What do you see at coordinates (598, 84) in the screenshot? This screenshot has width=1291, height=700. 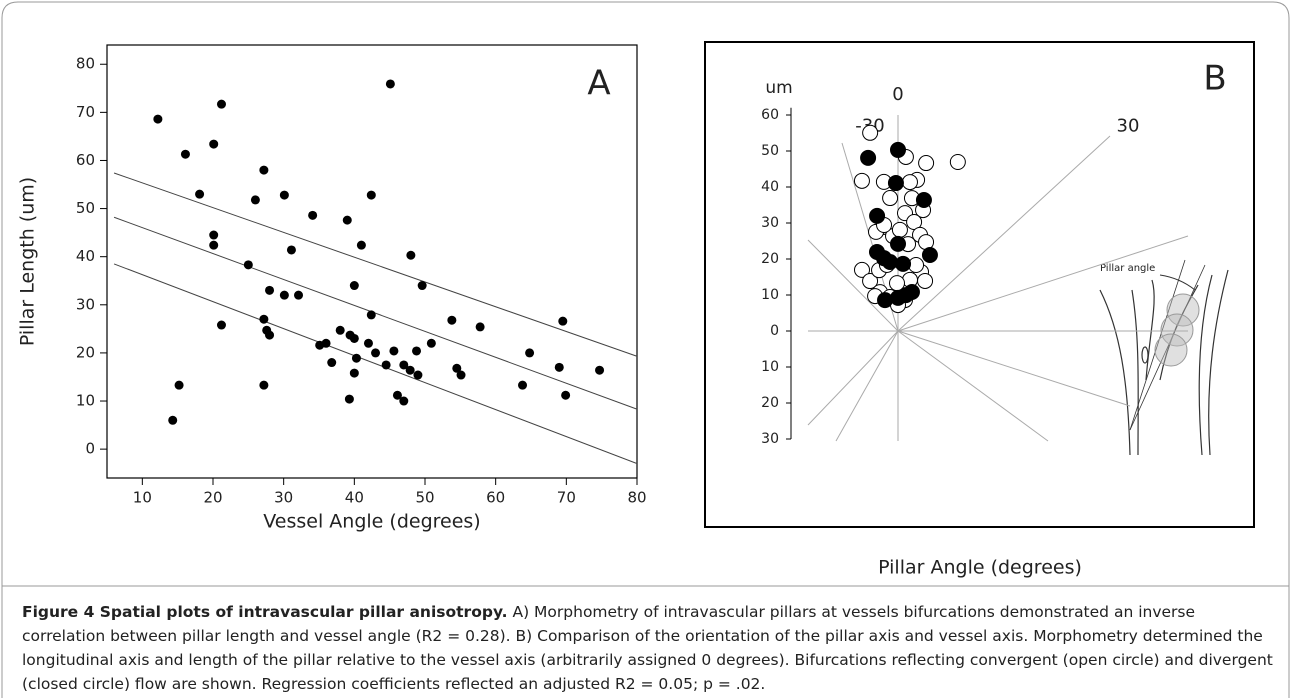 I see `panel-label: A` at bounding box center [598, 84].